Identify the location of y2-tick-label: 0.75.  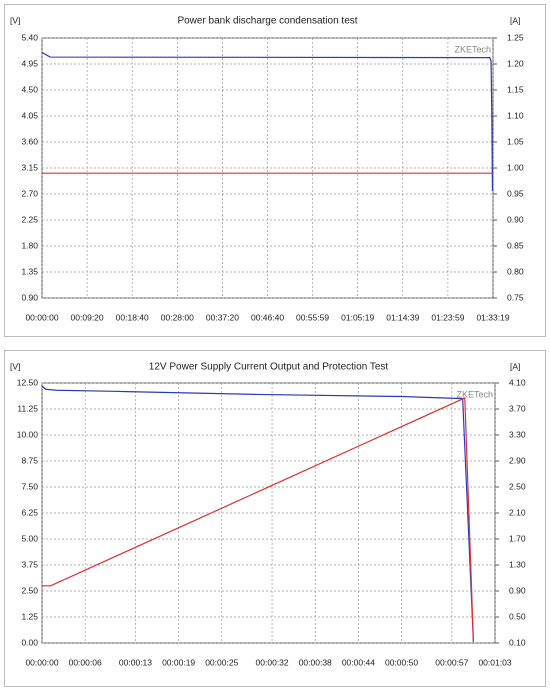
(515, 297).